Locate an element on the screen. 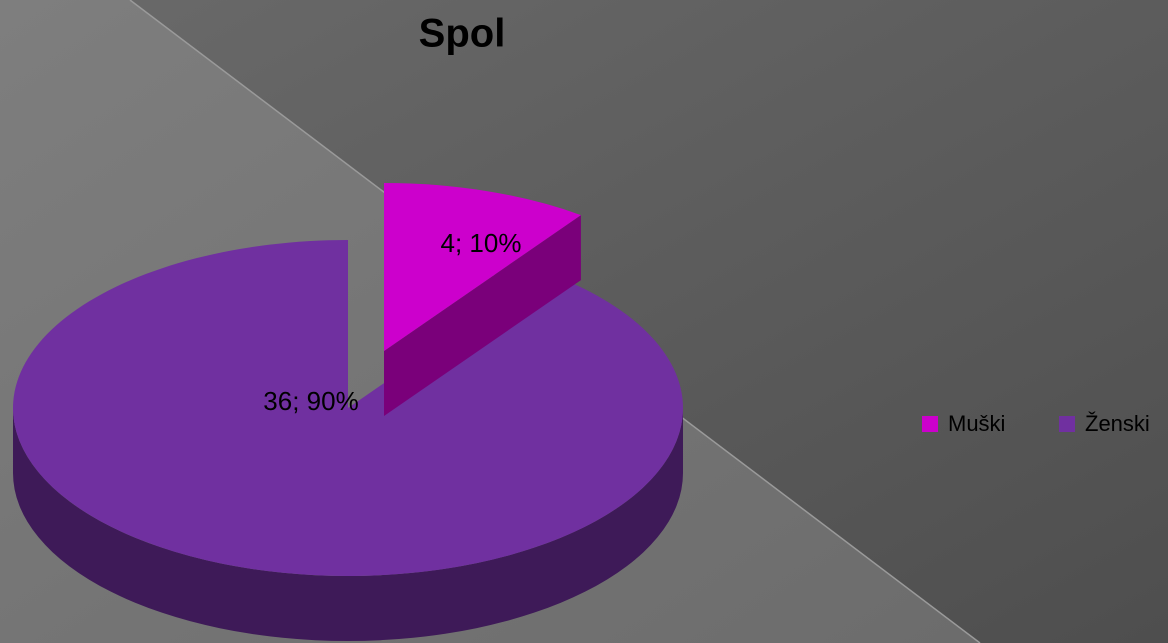 The width and height of the screenshot is (1168, 643). legend-label: Muški is located at coordinates (976, 423).